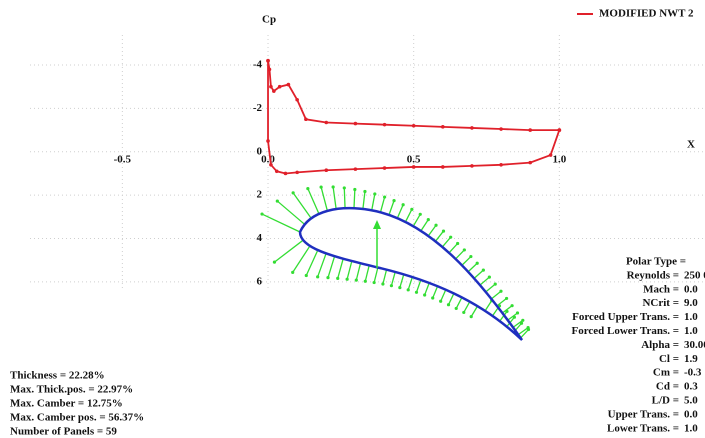  What do you see at coordinates (643, 414) in the screenshot?
I see `polar-label: Upper Trans. =` at bounding box center [643, 414].